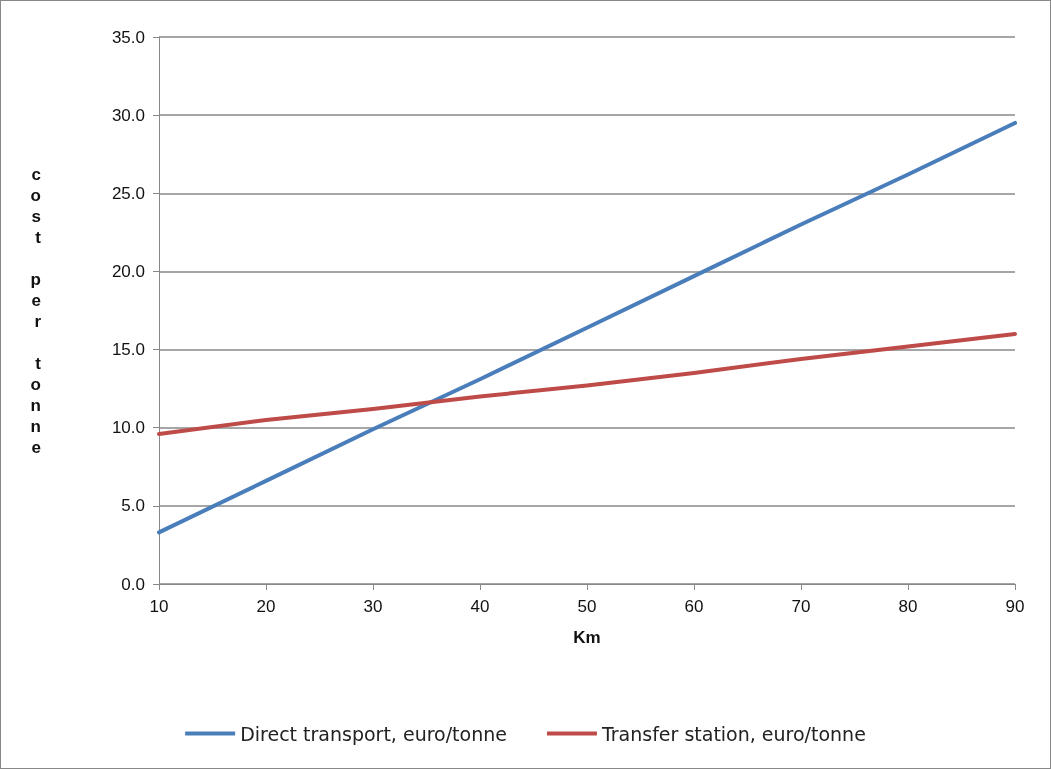 The width and height of the screenshot is (1051, 769). Describe the element at coordinates (159, 606) in the screenshot. I see `x-tick-label: 10` at that location.